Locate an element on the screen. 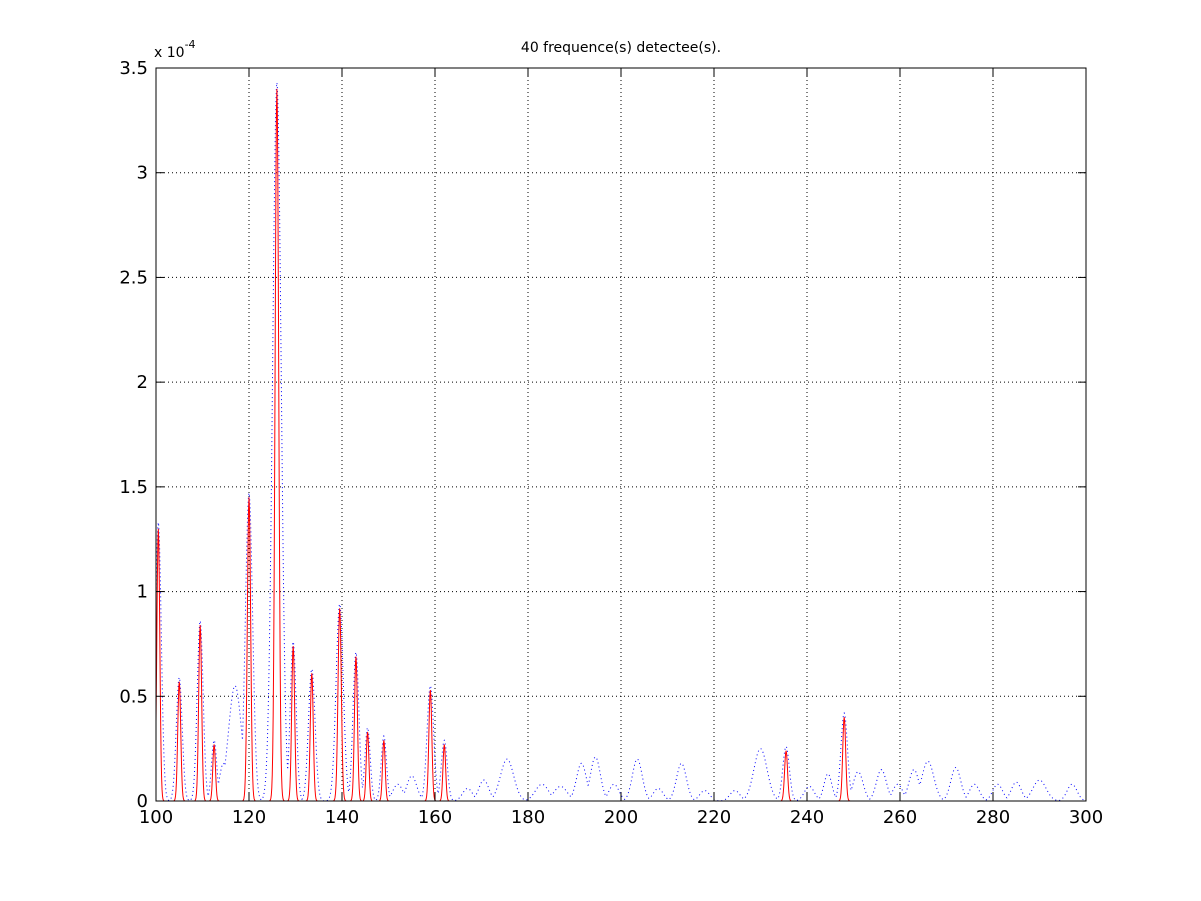  x-tick-label: 140 is located at coordinates (342, 817).